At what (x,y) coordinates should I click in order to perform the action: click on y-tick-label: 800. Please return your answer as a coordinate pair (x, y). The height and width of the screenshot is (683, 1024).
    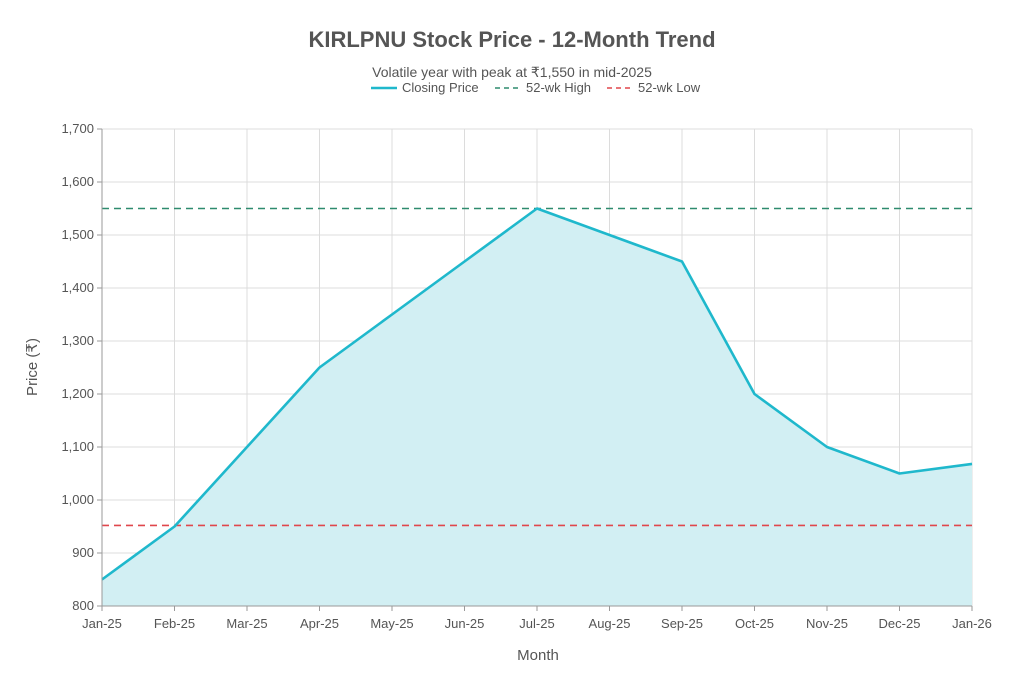
    Looking at the image, I should click on (83, 605).